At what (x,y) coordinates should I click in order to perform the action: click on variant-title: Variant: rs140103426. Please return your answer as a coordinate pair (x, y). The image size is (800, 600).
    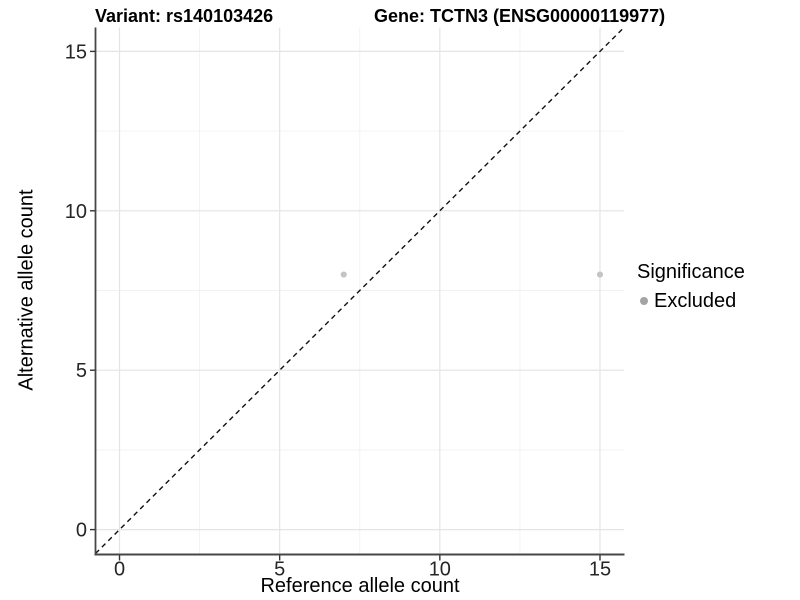
    Looking at the image, I should click on (184, 16).